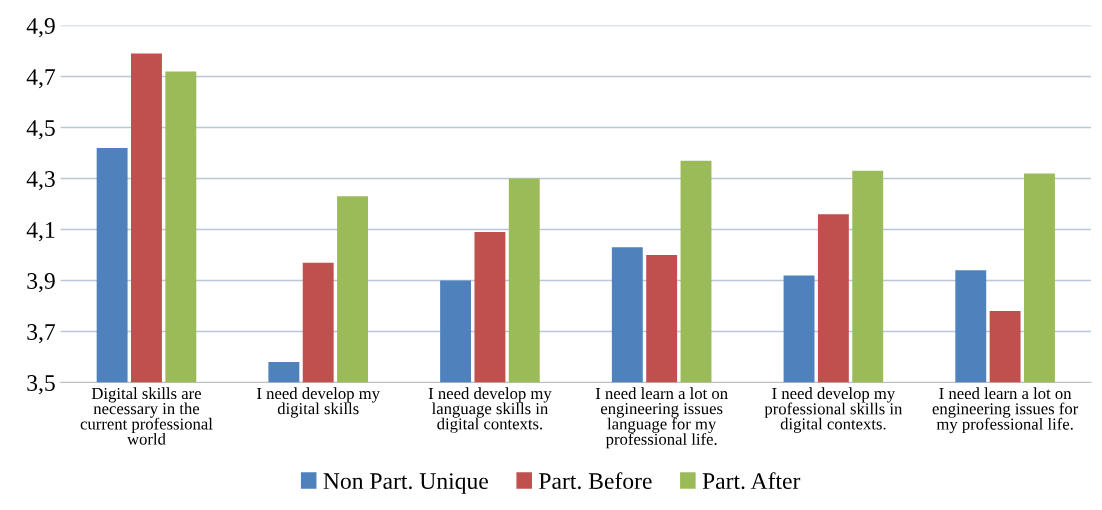  What do you see at coordinates (146, 416) in the screenshot?
I see `x-tick-label: Digital skills are necessary in the current professional world` at bounding box center [146, 416].